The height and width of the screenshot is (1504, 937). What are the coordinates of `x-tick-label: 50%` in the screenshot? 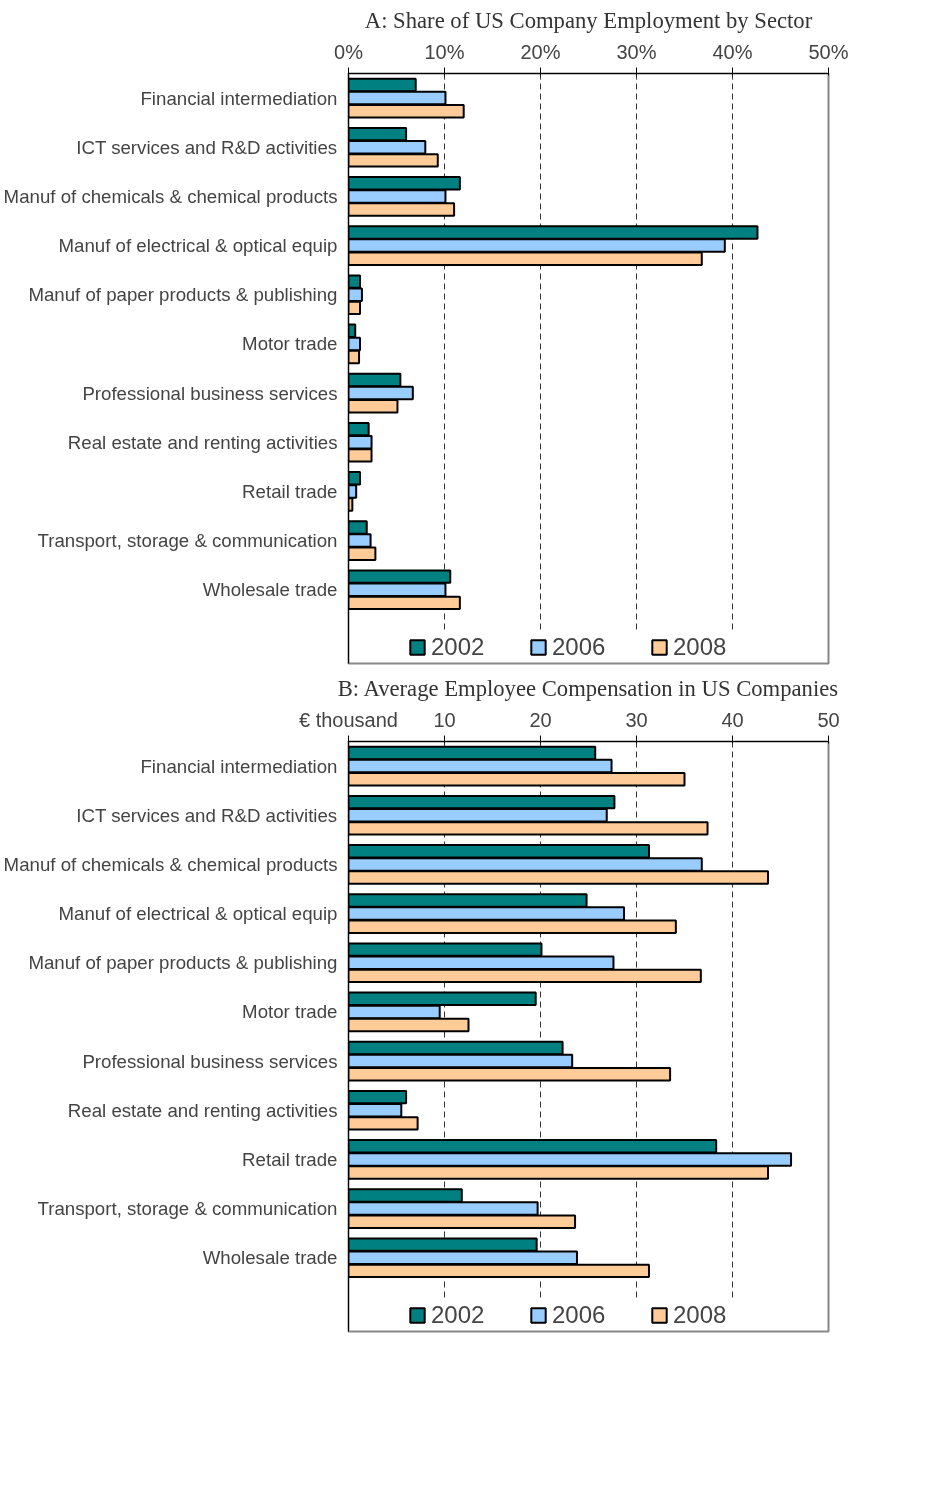 It's located at (828, 51).